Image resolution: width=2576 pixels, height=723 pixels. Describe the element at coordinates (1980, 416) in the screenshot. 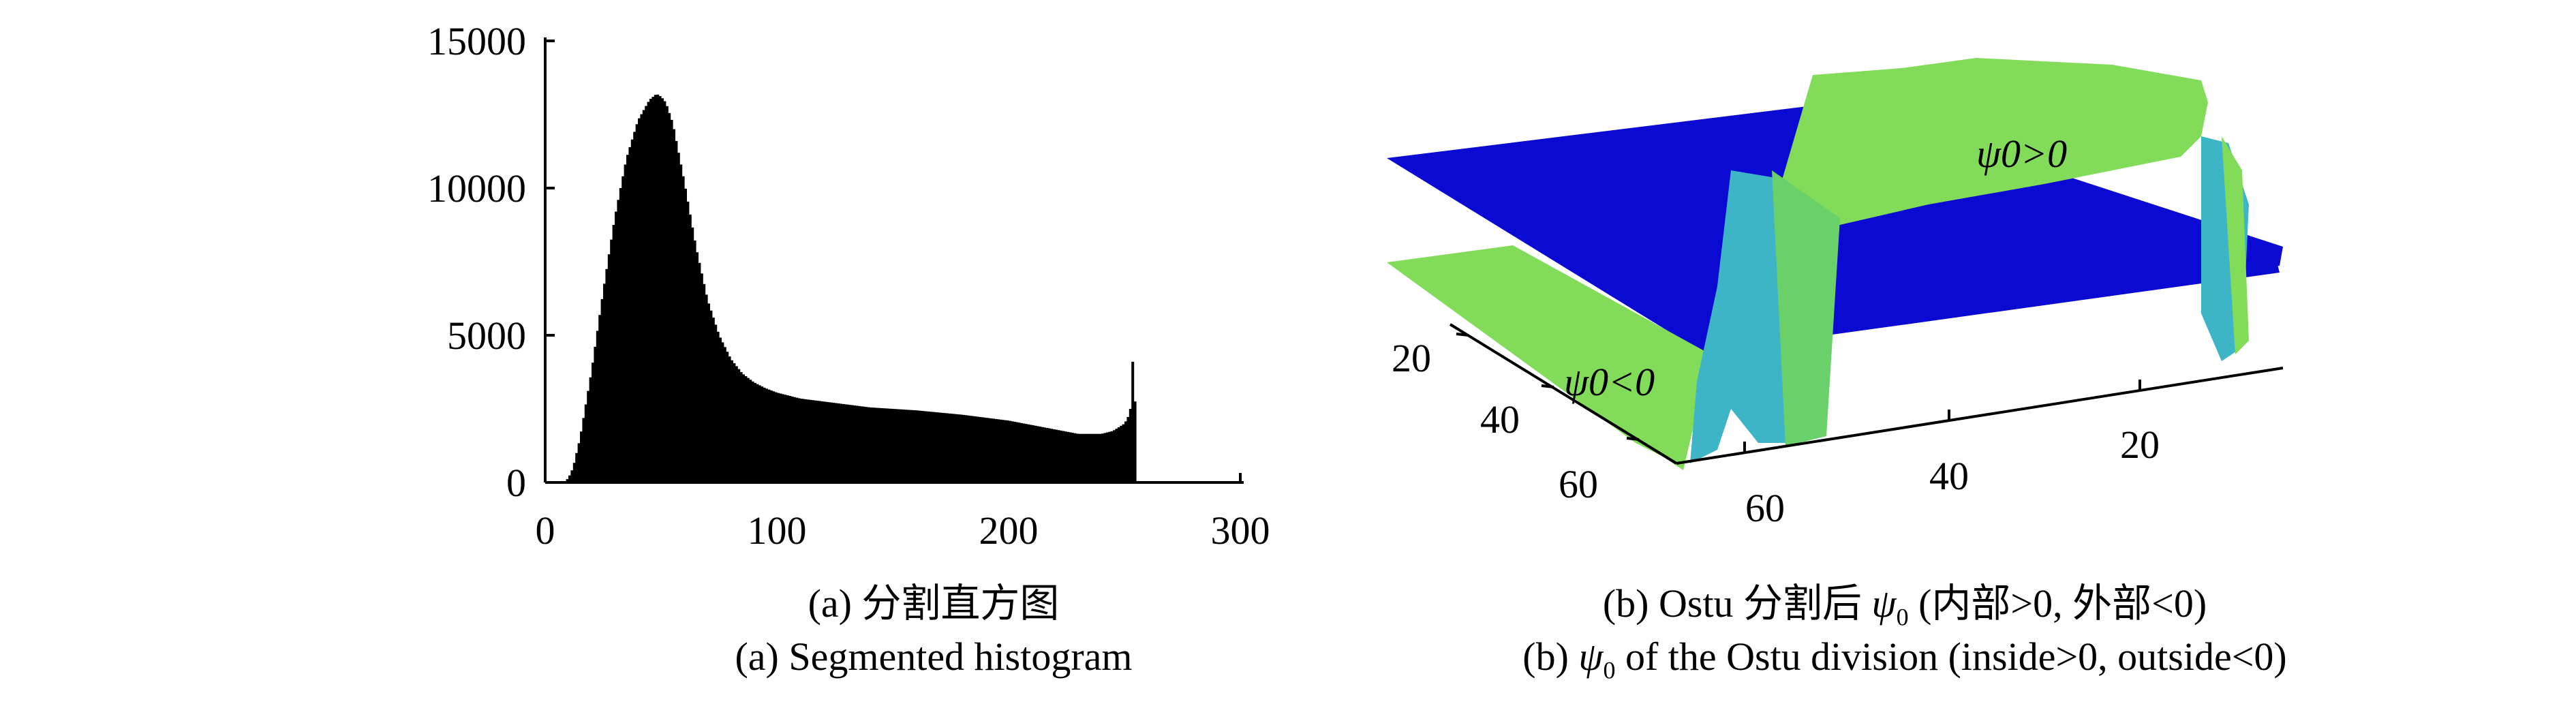

I see `width-axis-line` at that location.